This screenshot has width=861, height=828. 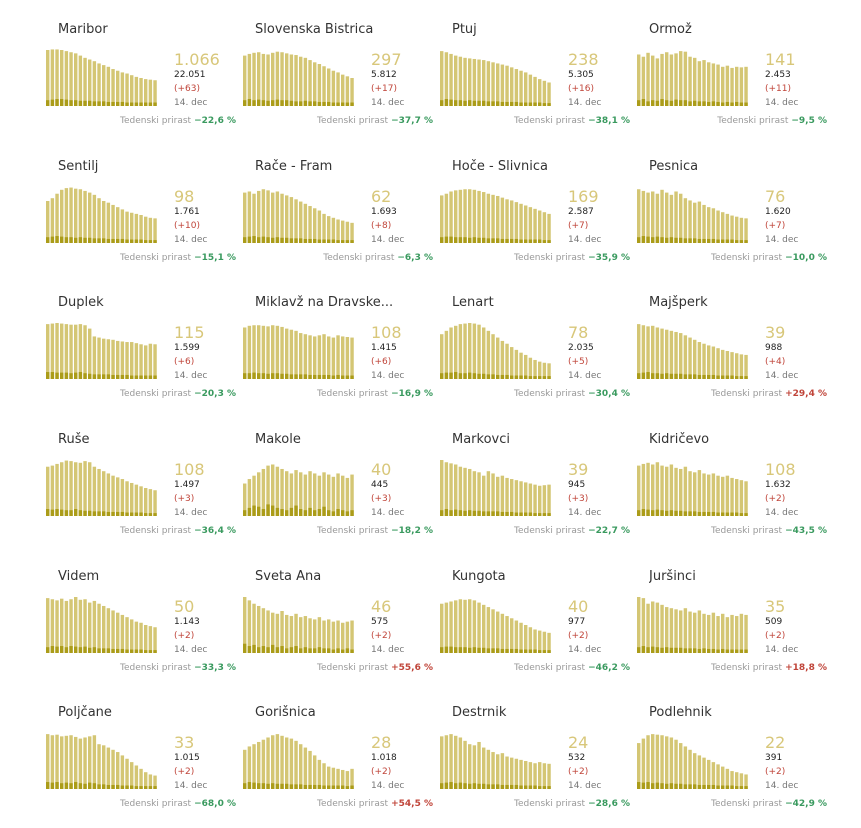 What do you see at coordinates (577, 758) in the screenshot?
I see `total-count: 532` at bounding box center [577, 758].